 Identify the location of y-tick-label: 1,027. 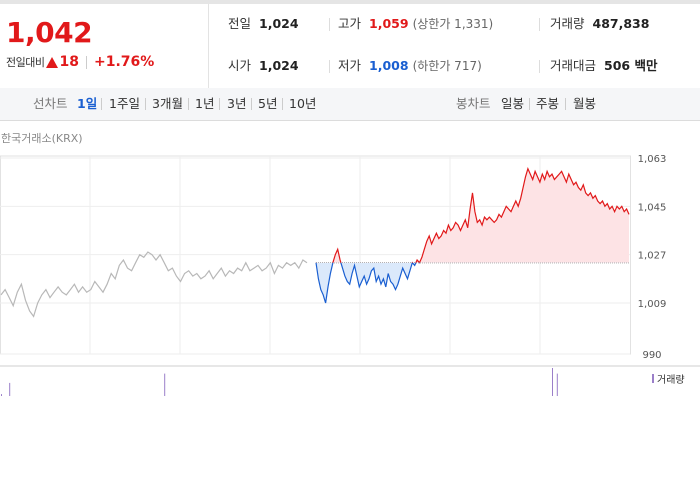
(652, 256).